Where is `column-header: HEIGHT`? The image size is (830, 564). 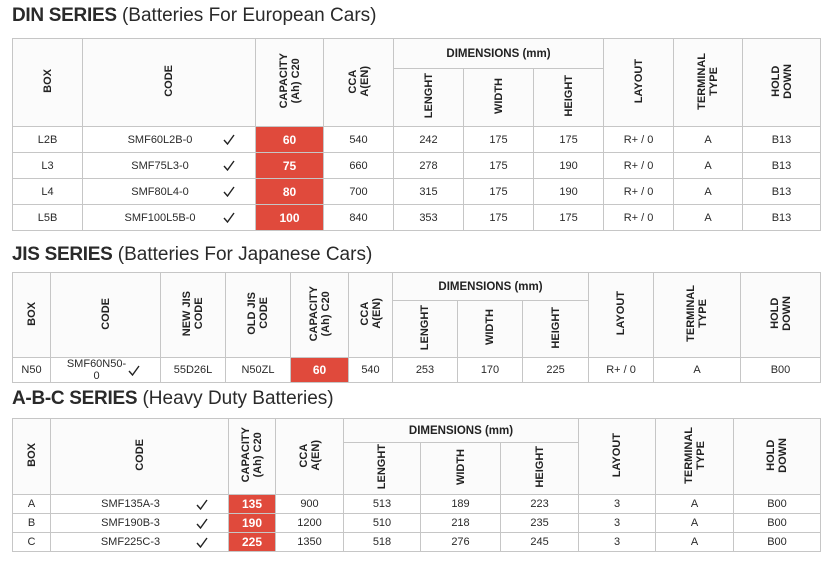 column-header: HEIGHT is located at coordinates (555, 329).